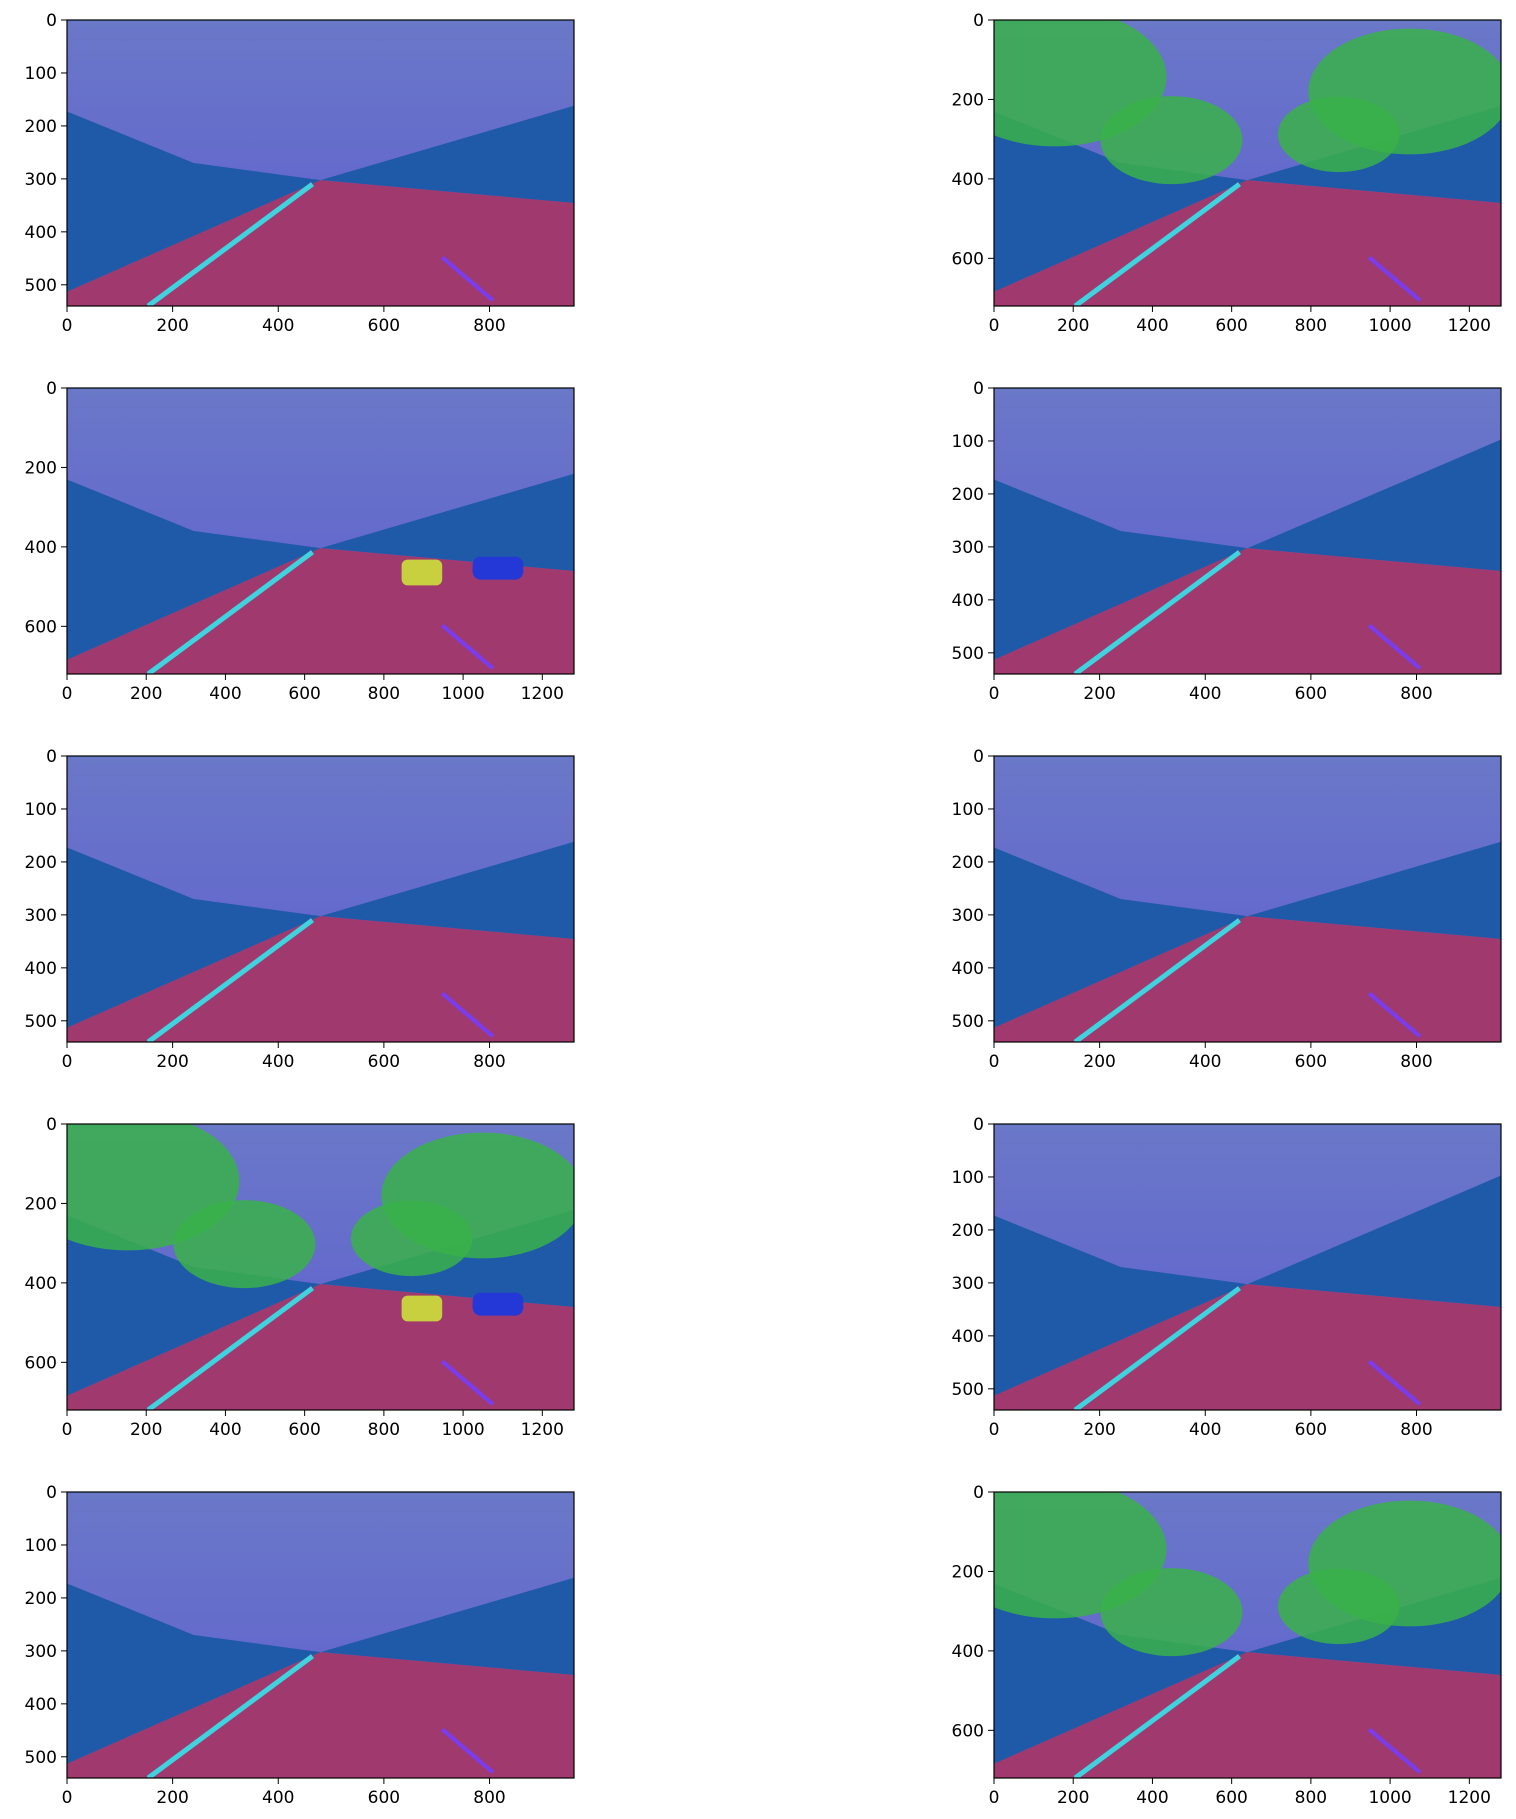  I want to click on image-panel-2: 0 200 400 600 800 1000 1200 0 200 400 600, so click(1227, 173).